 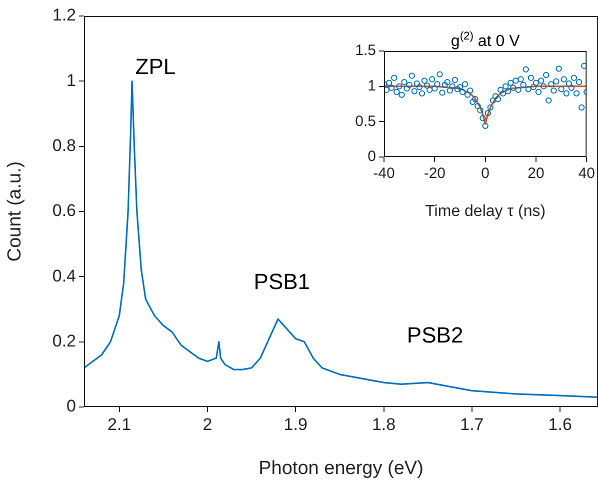 What do you see at coordinates (365, 51) in the screenshot?
I see `y-tick-label: 1.5` at bounding box center [365, 51].